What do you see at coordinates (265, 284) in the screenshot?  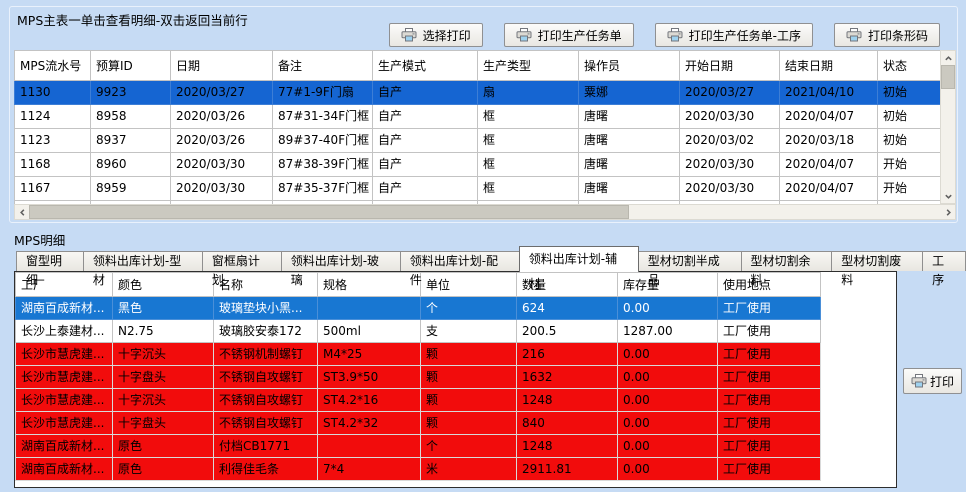 I see `column-header: 名称` at bounding box center [265, 284].